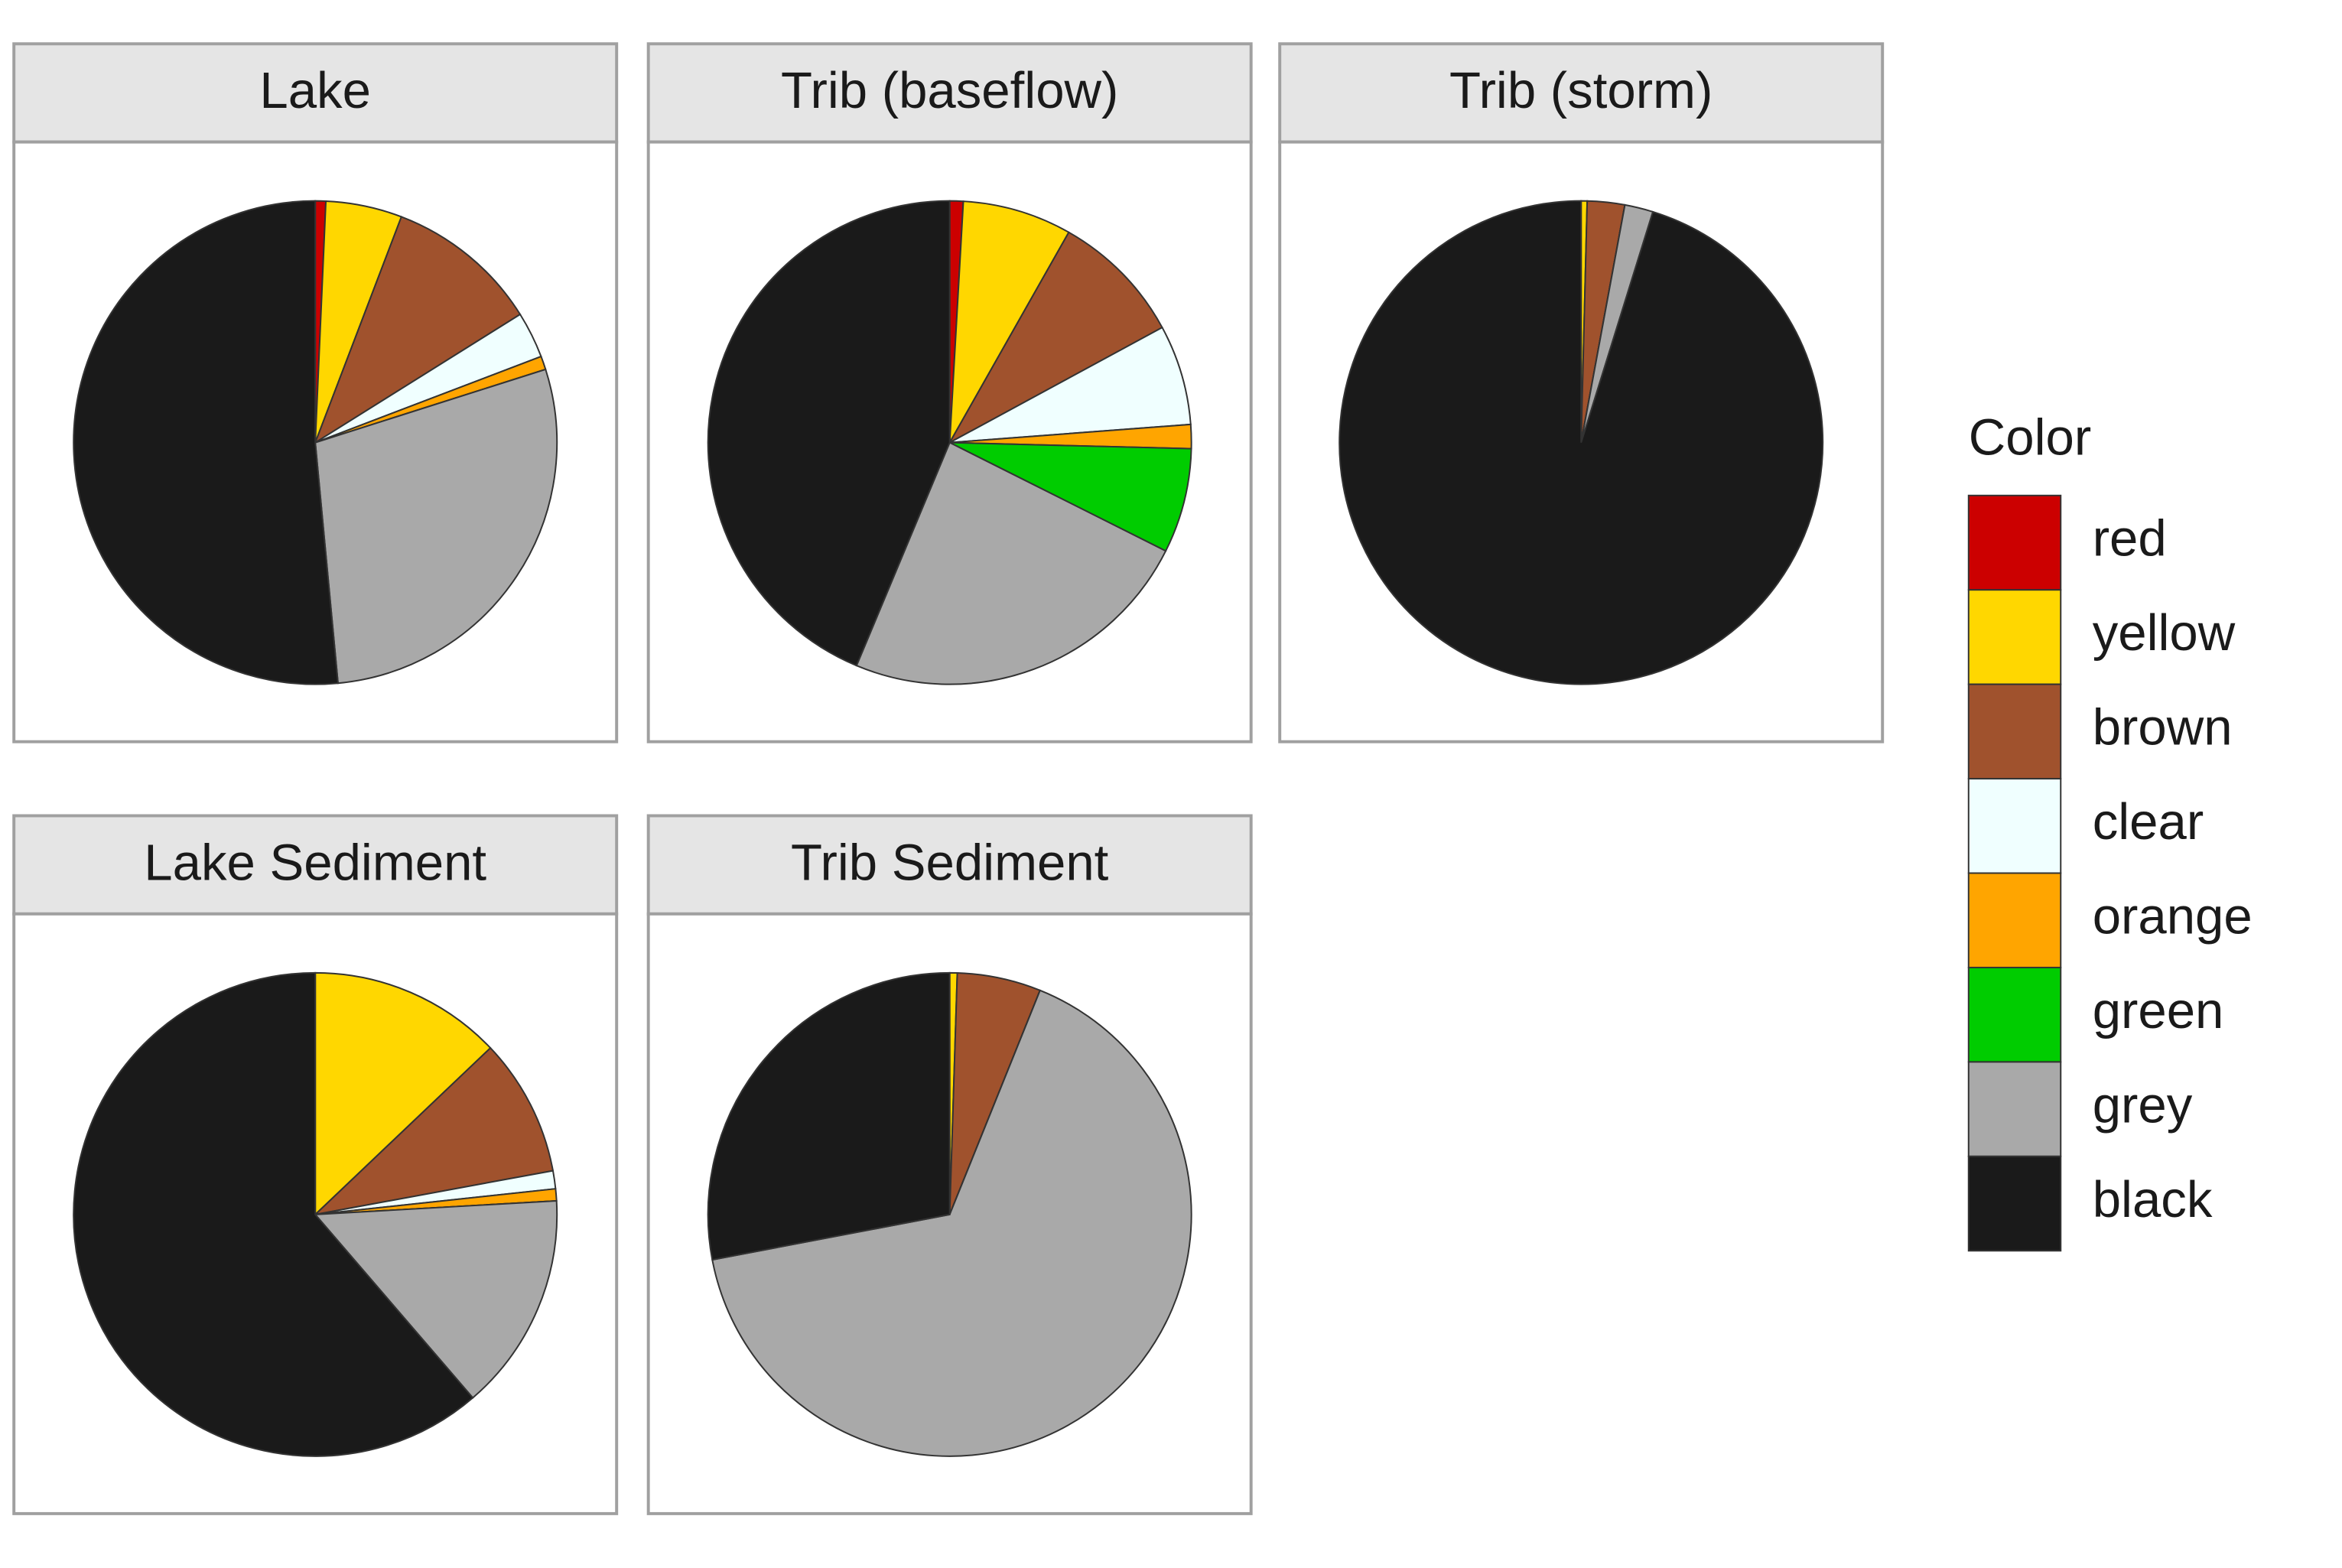 Image resolution: width=2342 pixels, height=1568 pixels. Describe the element at coordinates (2158, 1011) in the screenshot. I see `legend-label: green` at that location.